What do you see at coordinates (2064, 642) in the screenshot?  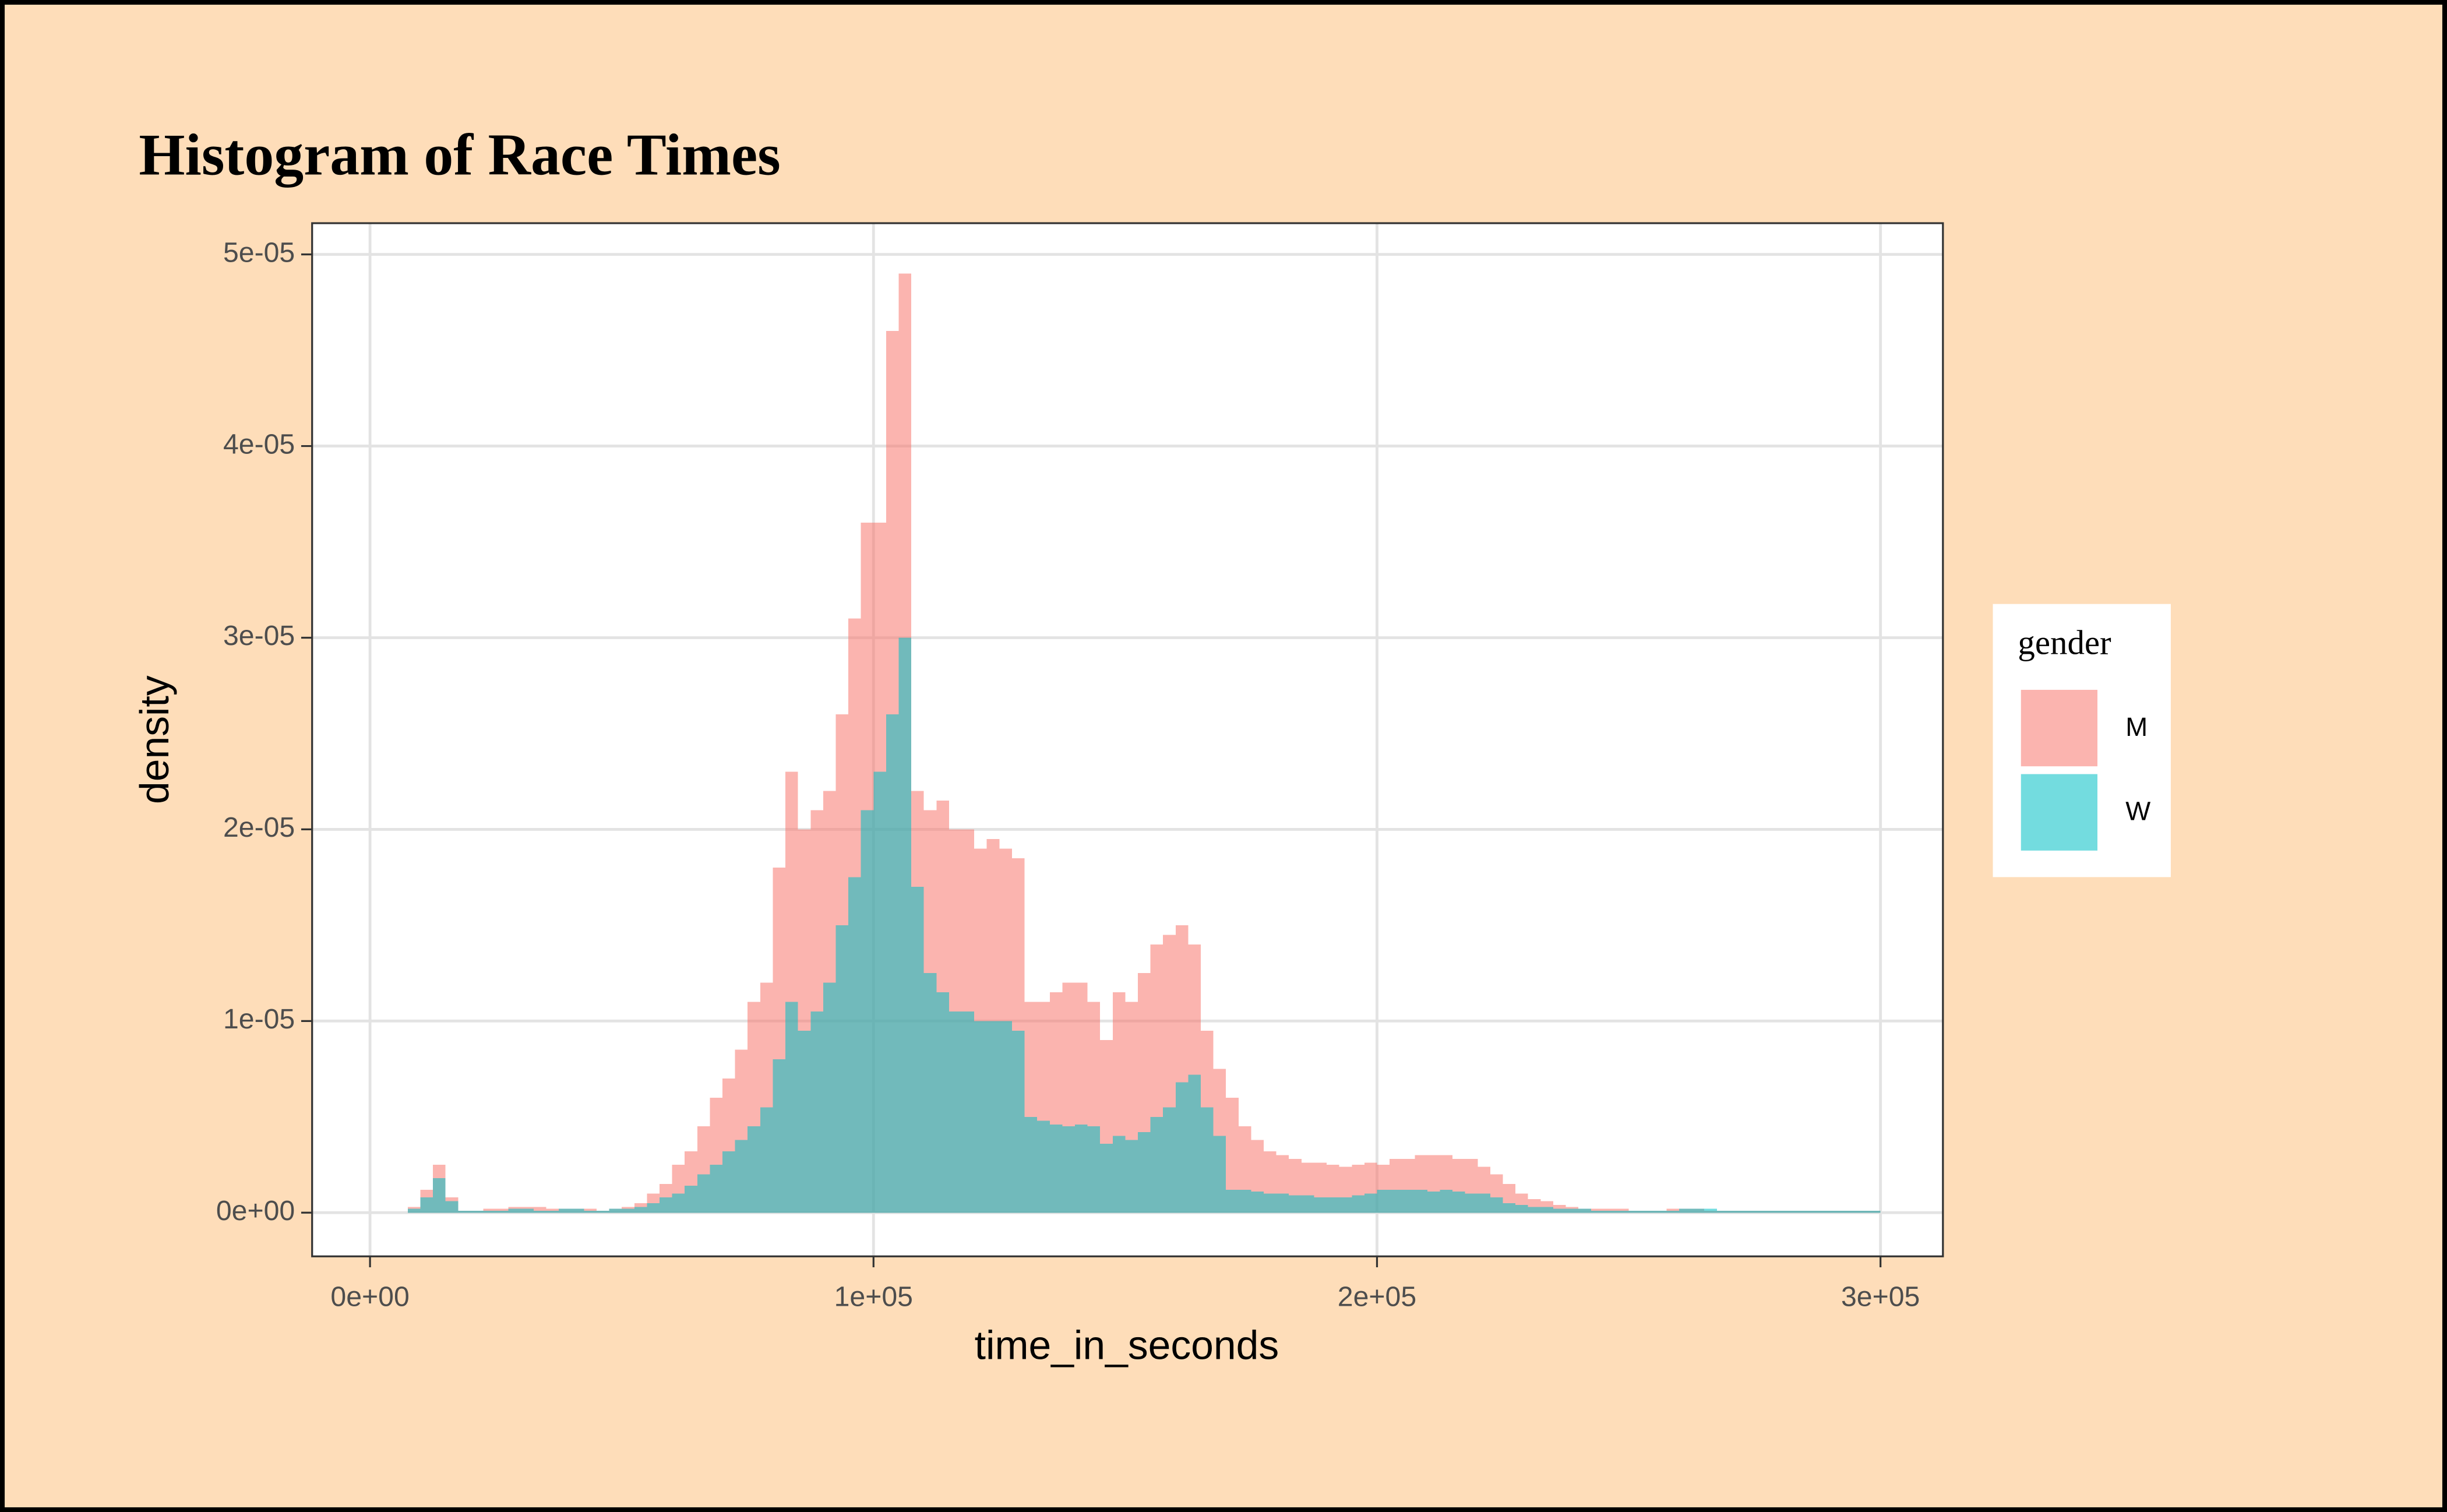 I see `legend-title: gender` at bounding box center [2064, 642].